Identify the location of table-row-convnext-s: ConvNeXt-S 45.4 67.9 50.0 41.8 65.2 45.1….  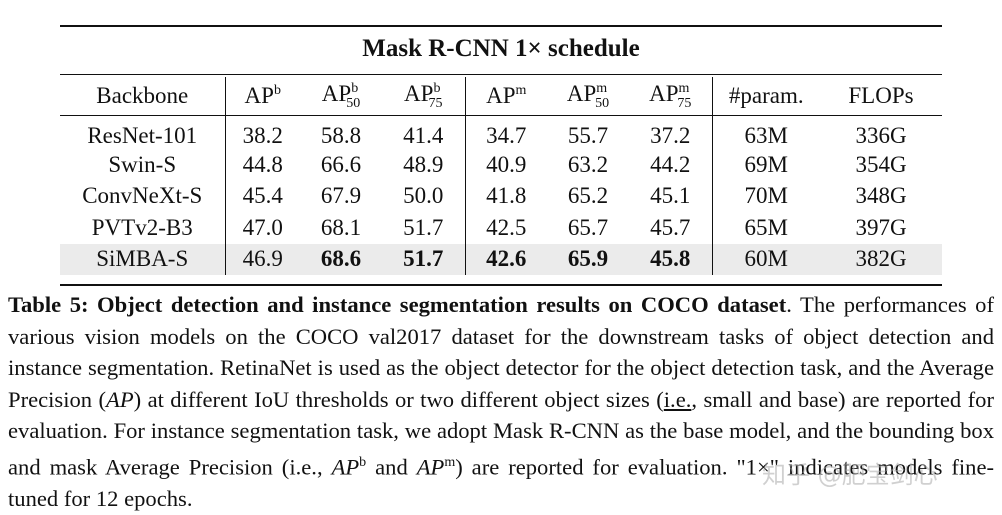
(501, 196).